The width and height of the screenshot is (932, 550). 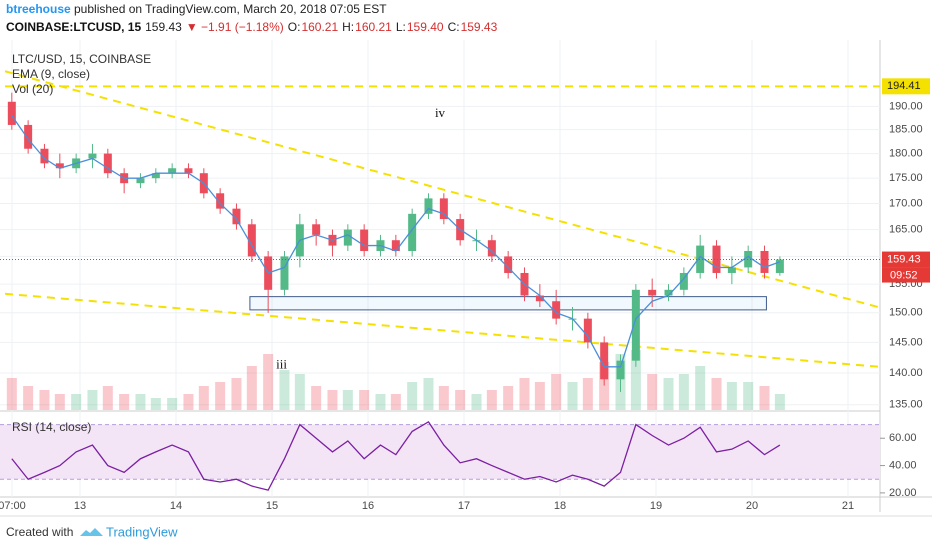 What do you see at coordinates (464, 506) in the screenshot?
I see `x-tick-label: 17` at bounding box center [464, 506].